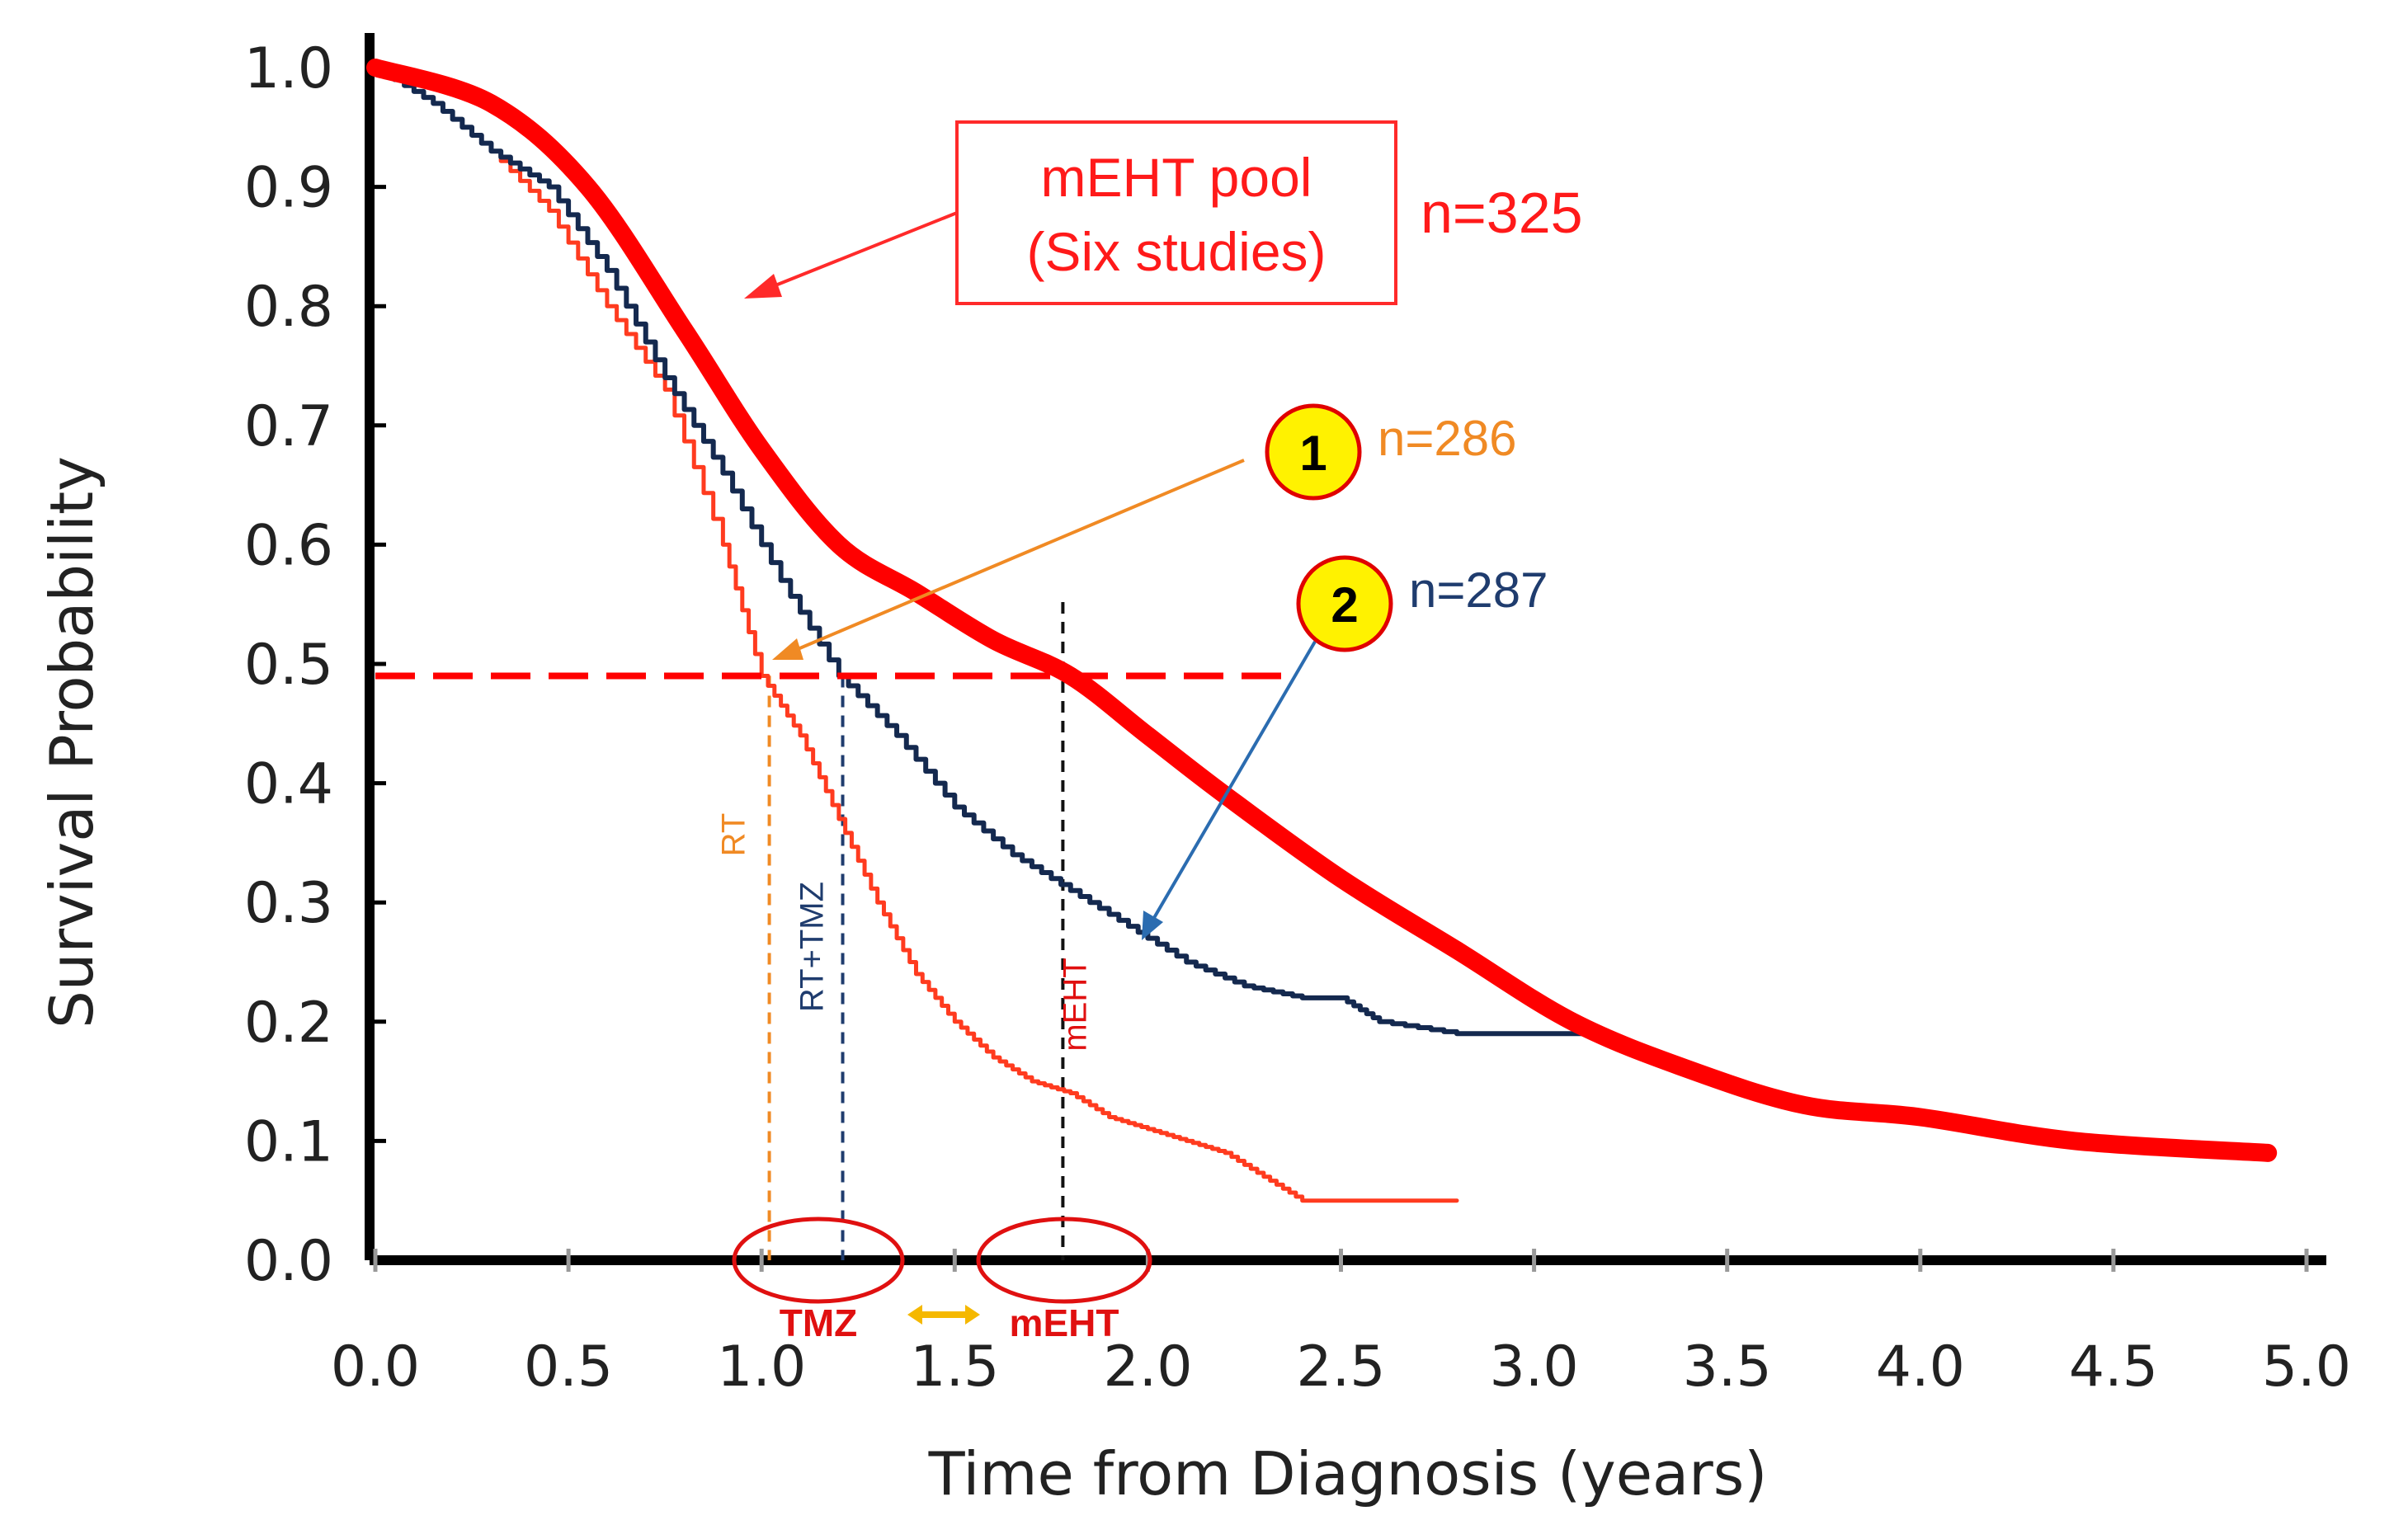 Image resolution: width=2408 pixels, height=1539 pixels. I want to click on y-tick-label: 0.7, so click(288, 427).